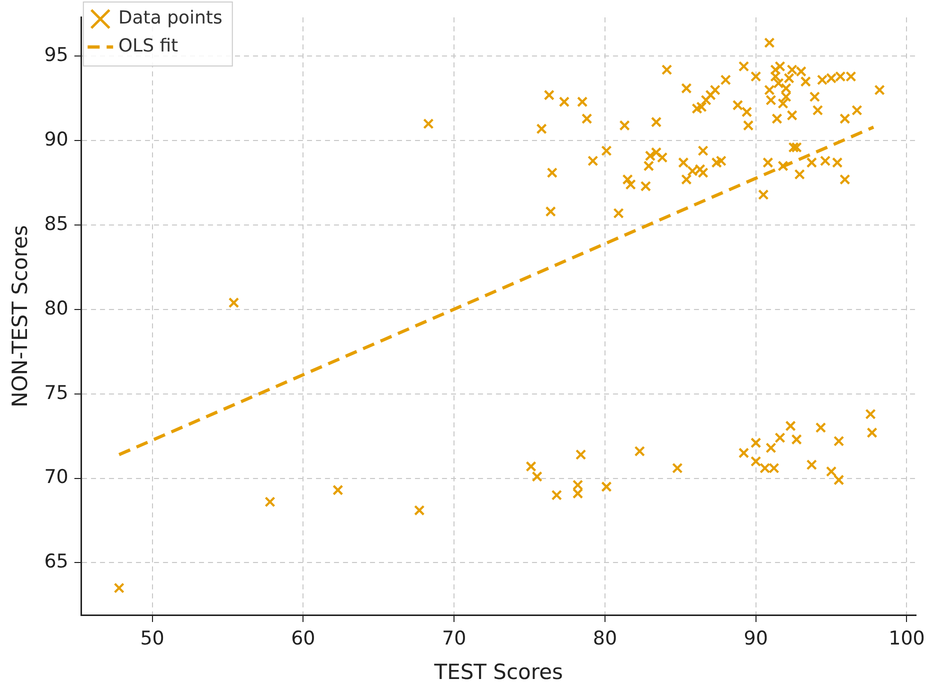  Describe the element at coordinates (906, 638) in the screenshot. I see `x-tick-label: 100` at that location.